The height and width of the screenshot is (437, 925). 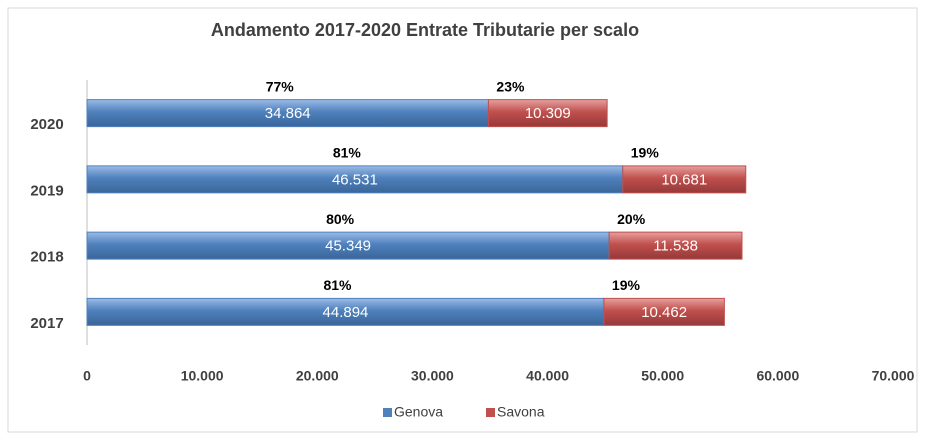 I want to click on share-label: 20%, so click(x=631, y=219).